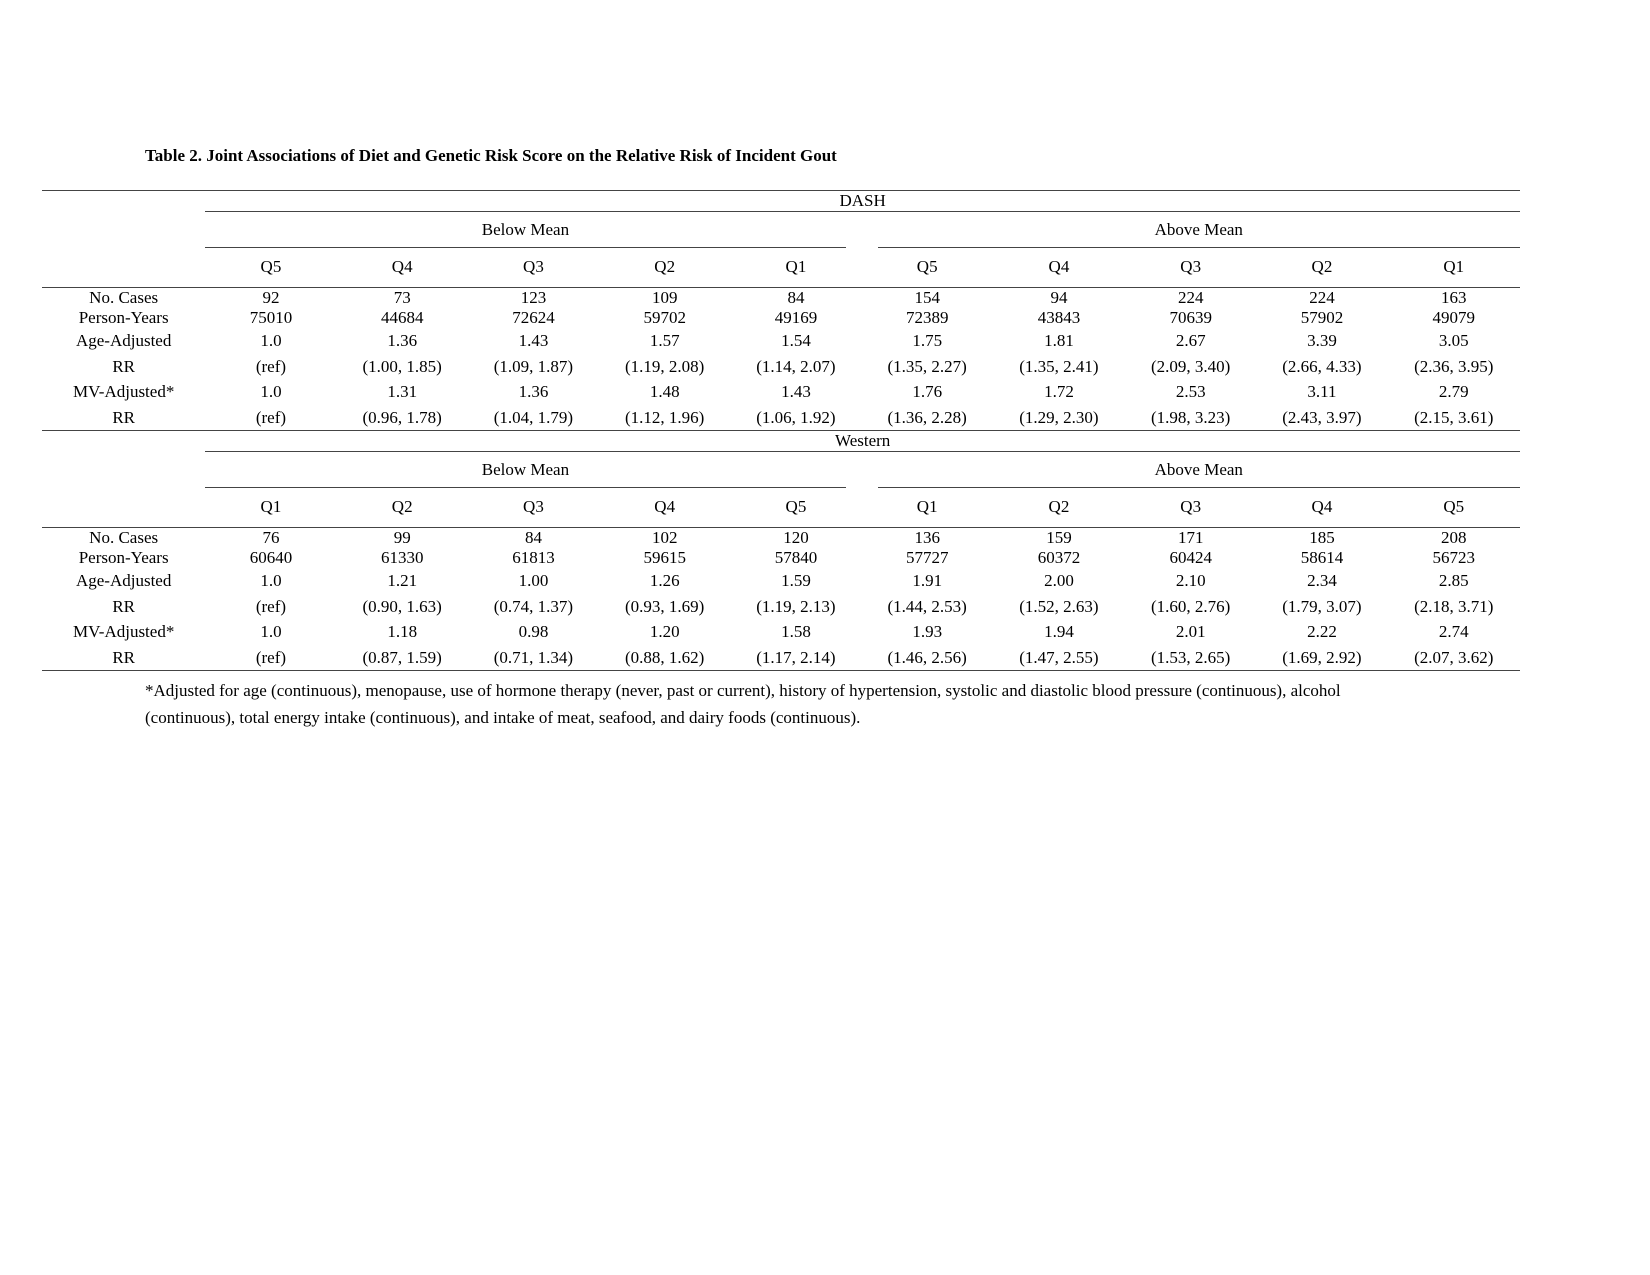  Describe the element at coordinates (1322, 405) in the screenshot. I see `cell-mv-rr: 3.11 (2.43, 3.97)` at that location.